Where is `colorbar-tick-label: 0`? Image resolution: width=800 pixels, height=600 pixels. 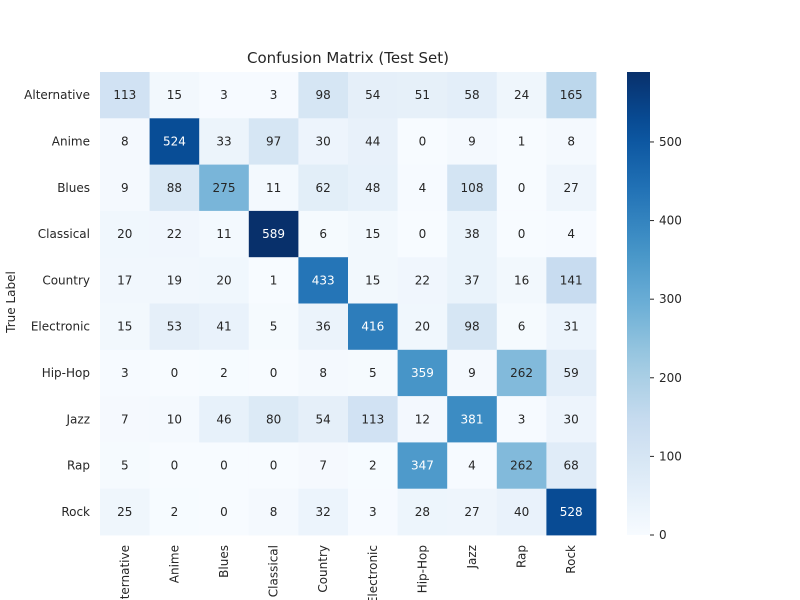 colorbar-tick-label: 0 is located at coordinates (663, 535).